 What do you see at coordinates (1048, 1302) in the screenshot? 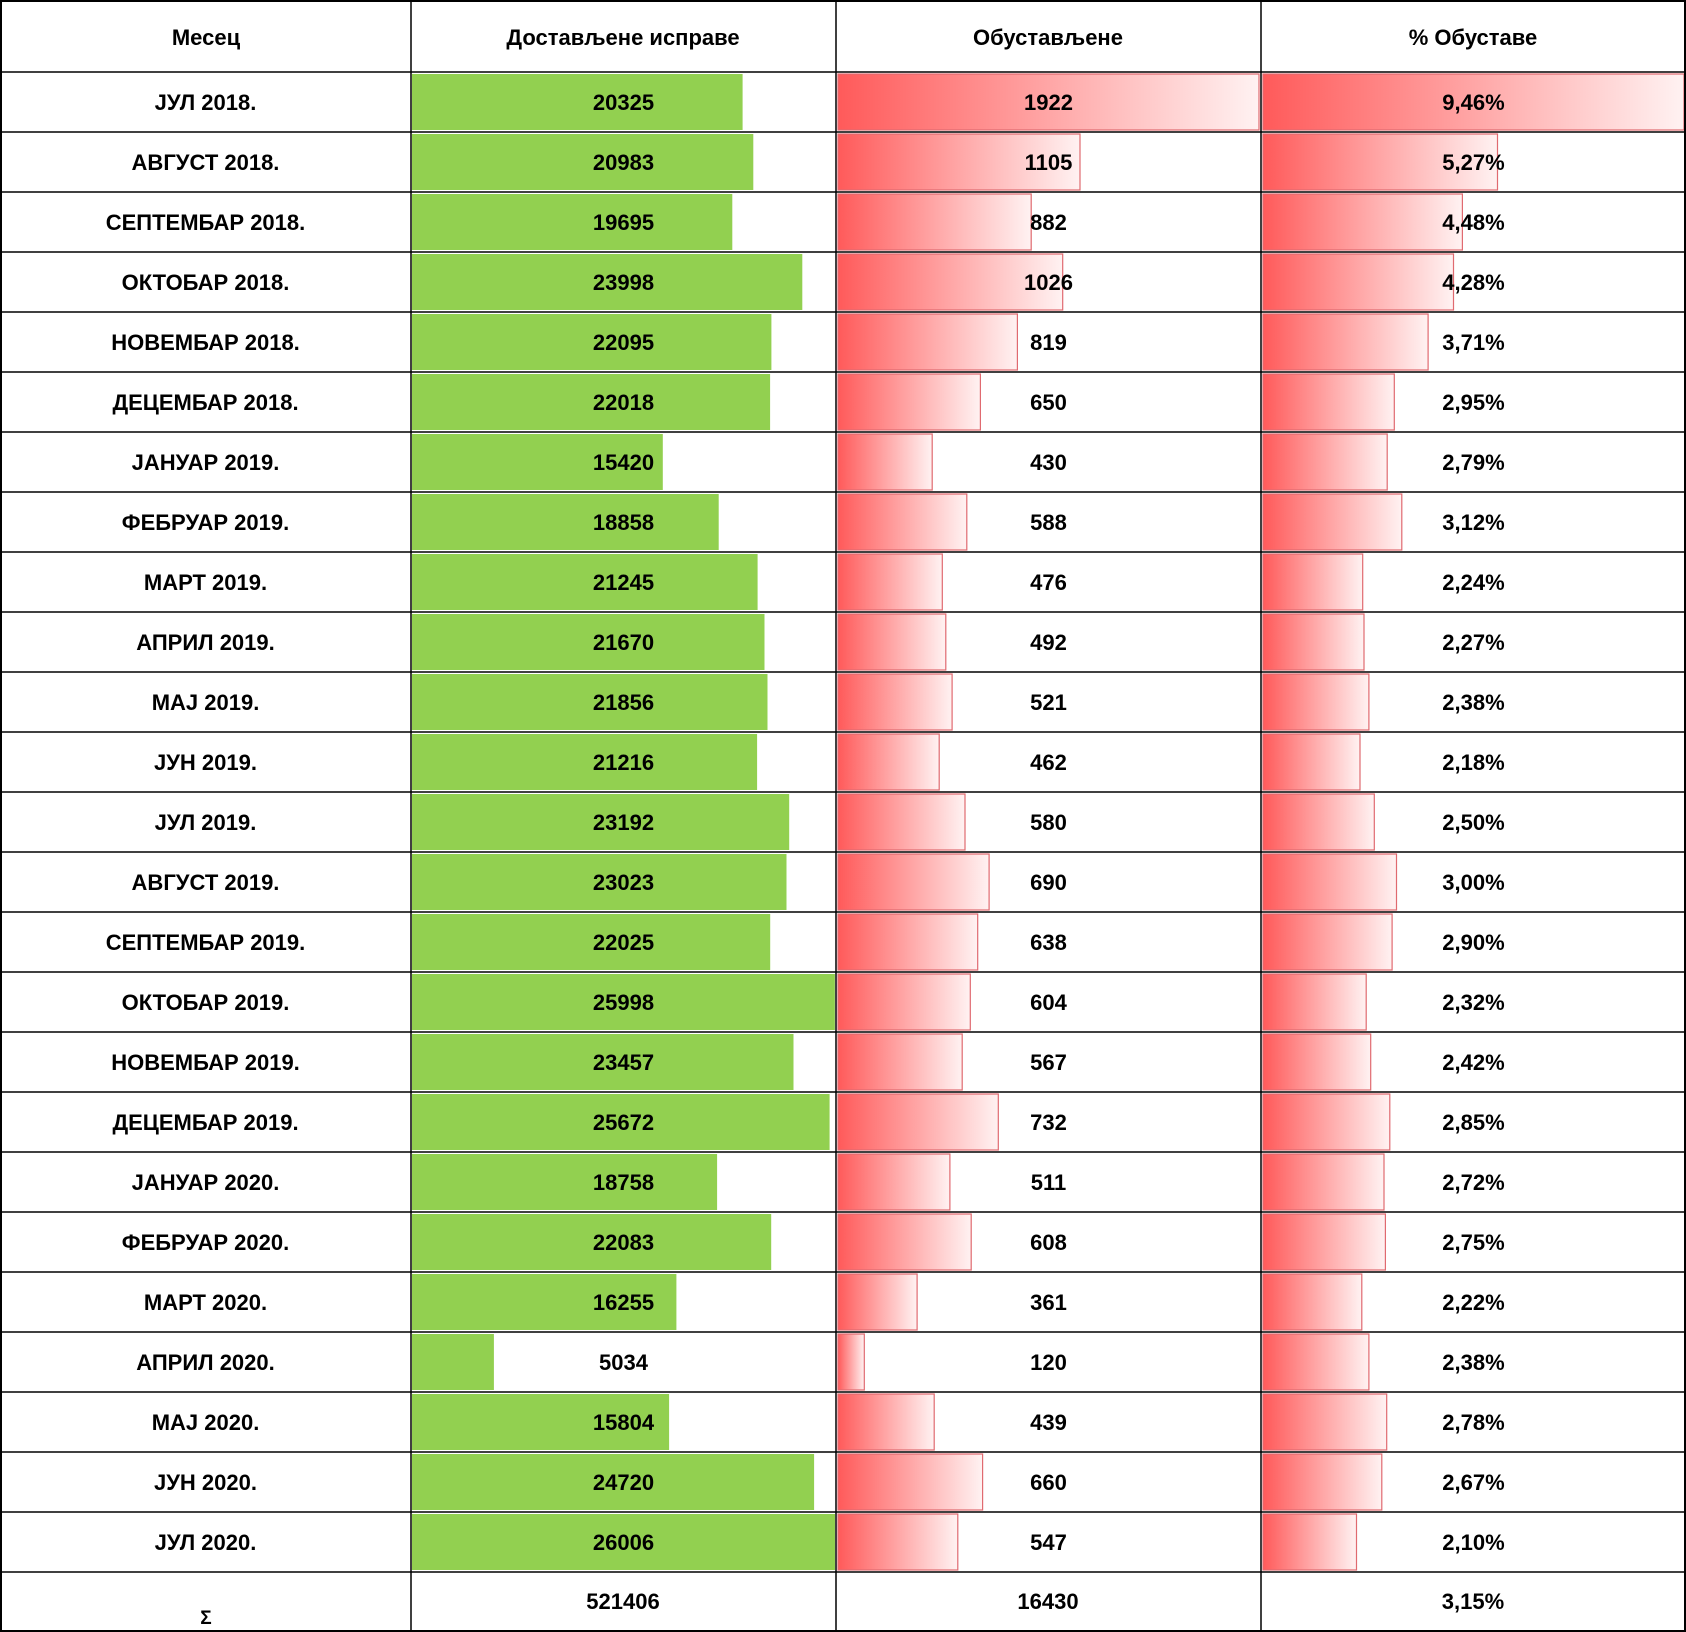
I see `suspended-value: 361` at bounding box center [1048, 1302].